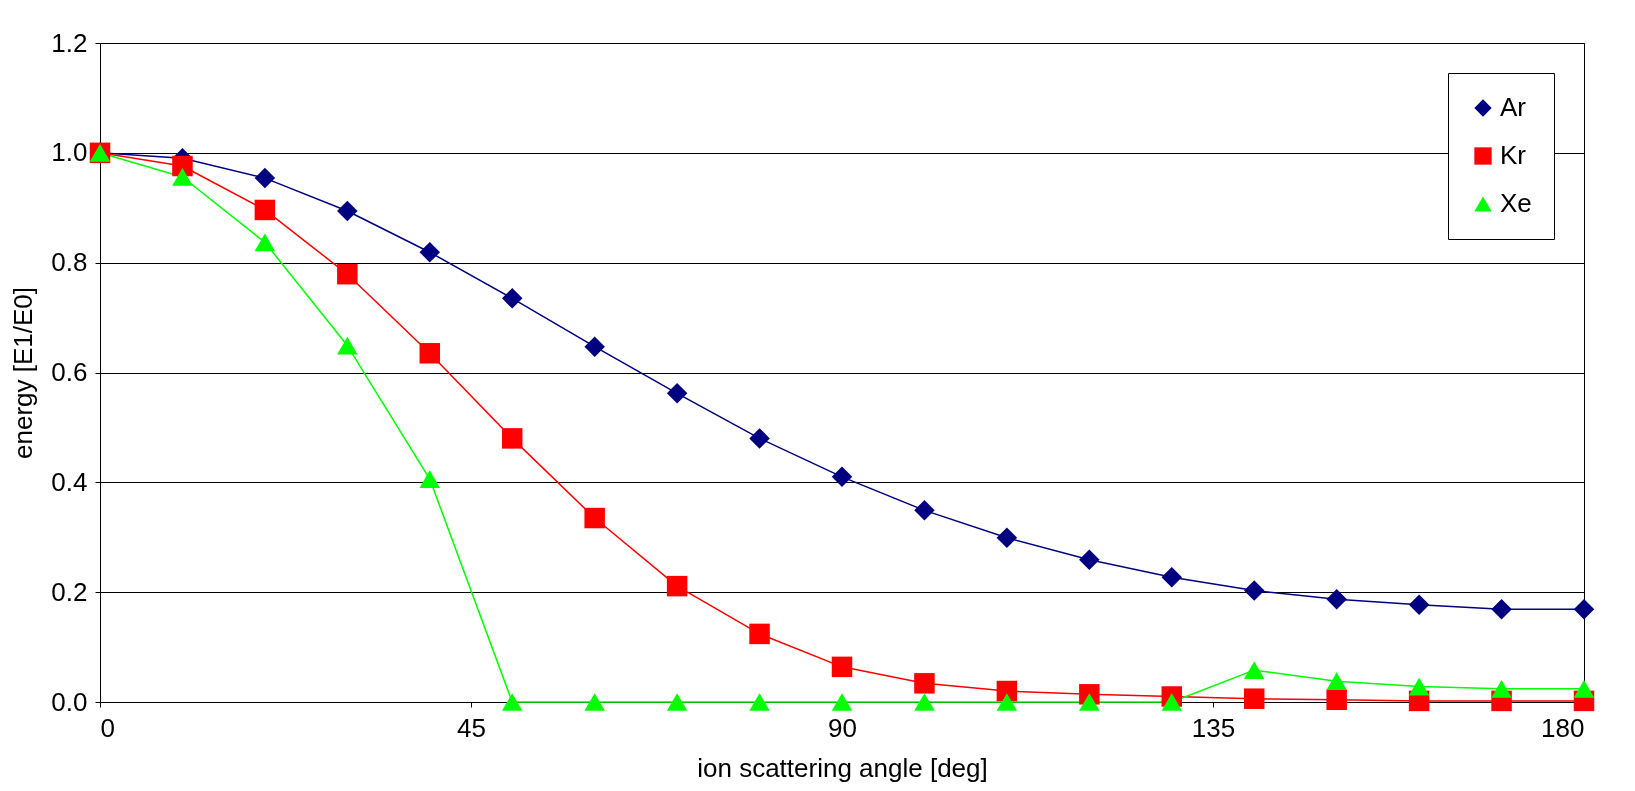  What do you see at coordinates (69, 481) in the screenshot?
I see `y-tick-label: 0.4` at bounding box center [69, 481].